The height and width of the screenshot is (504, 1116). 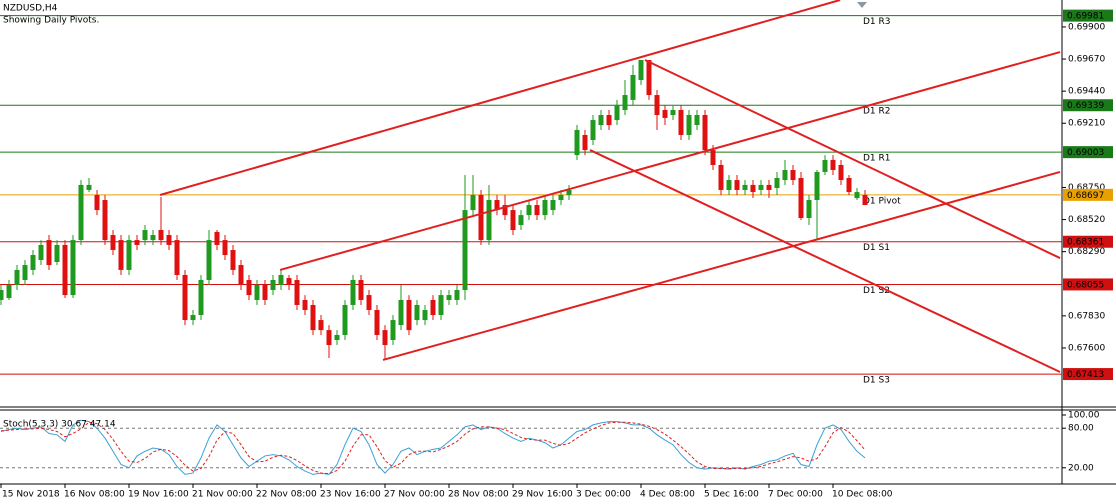 I want to click on indicator-title: Stoch(5,3,3) 30.67 47.14, so click(x=59, y=425).